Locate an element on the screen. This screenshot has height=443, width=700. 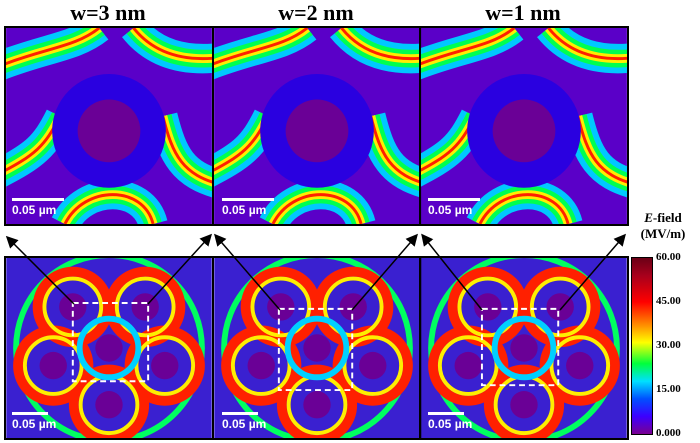
scale-bar-bottom-w1: 0.05 µm is located at coordinates (450, 421).